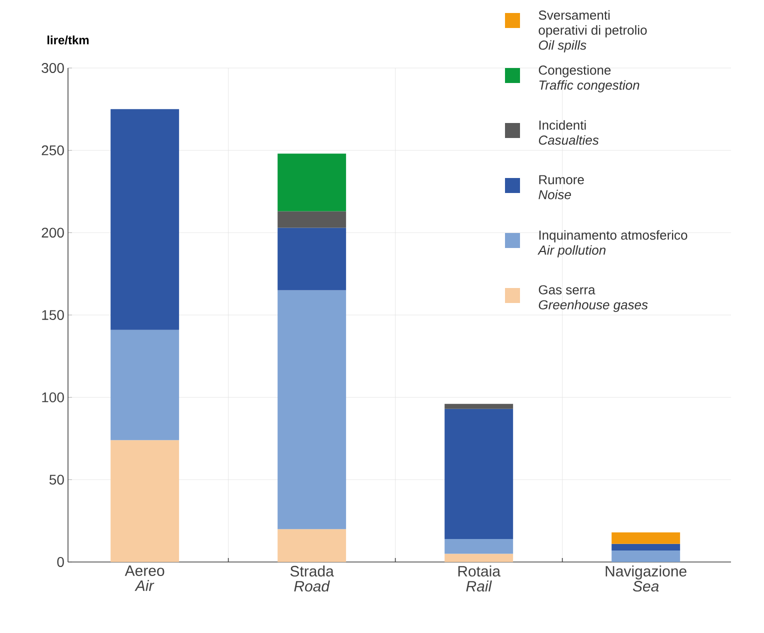 The height and width of the screenshot is (633, 764). What do you see at coordinates (53, 233) in the screenshot?
I see `y-tick-label: 200` at bounding box center [53, 233].